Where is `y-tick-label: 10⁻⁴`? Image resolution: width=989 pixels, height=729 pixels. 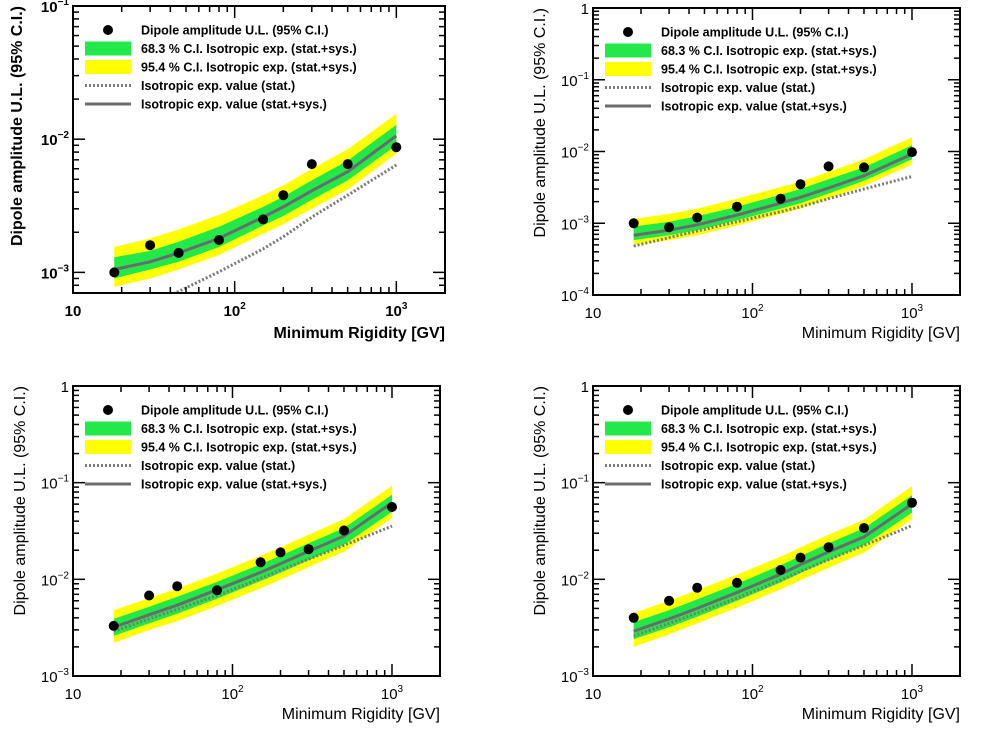
y-tick-label: 10⁻⁴ is located at coordinates (575, 295).